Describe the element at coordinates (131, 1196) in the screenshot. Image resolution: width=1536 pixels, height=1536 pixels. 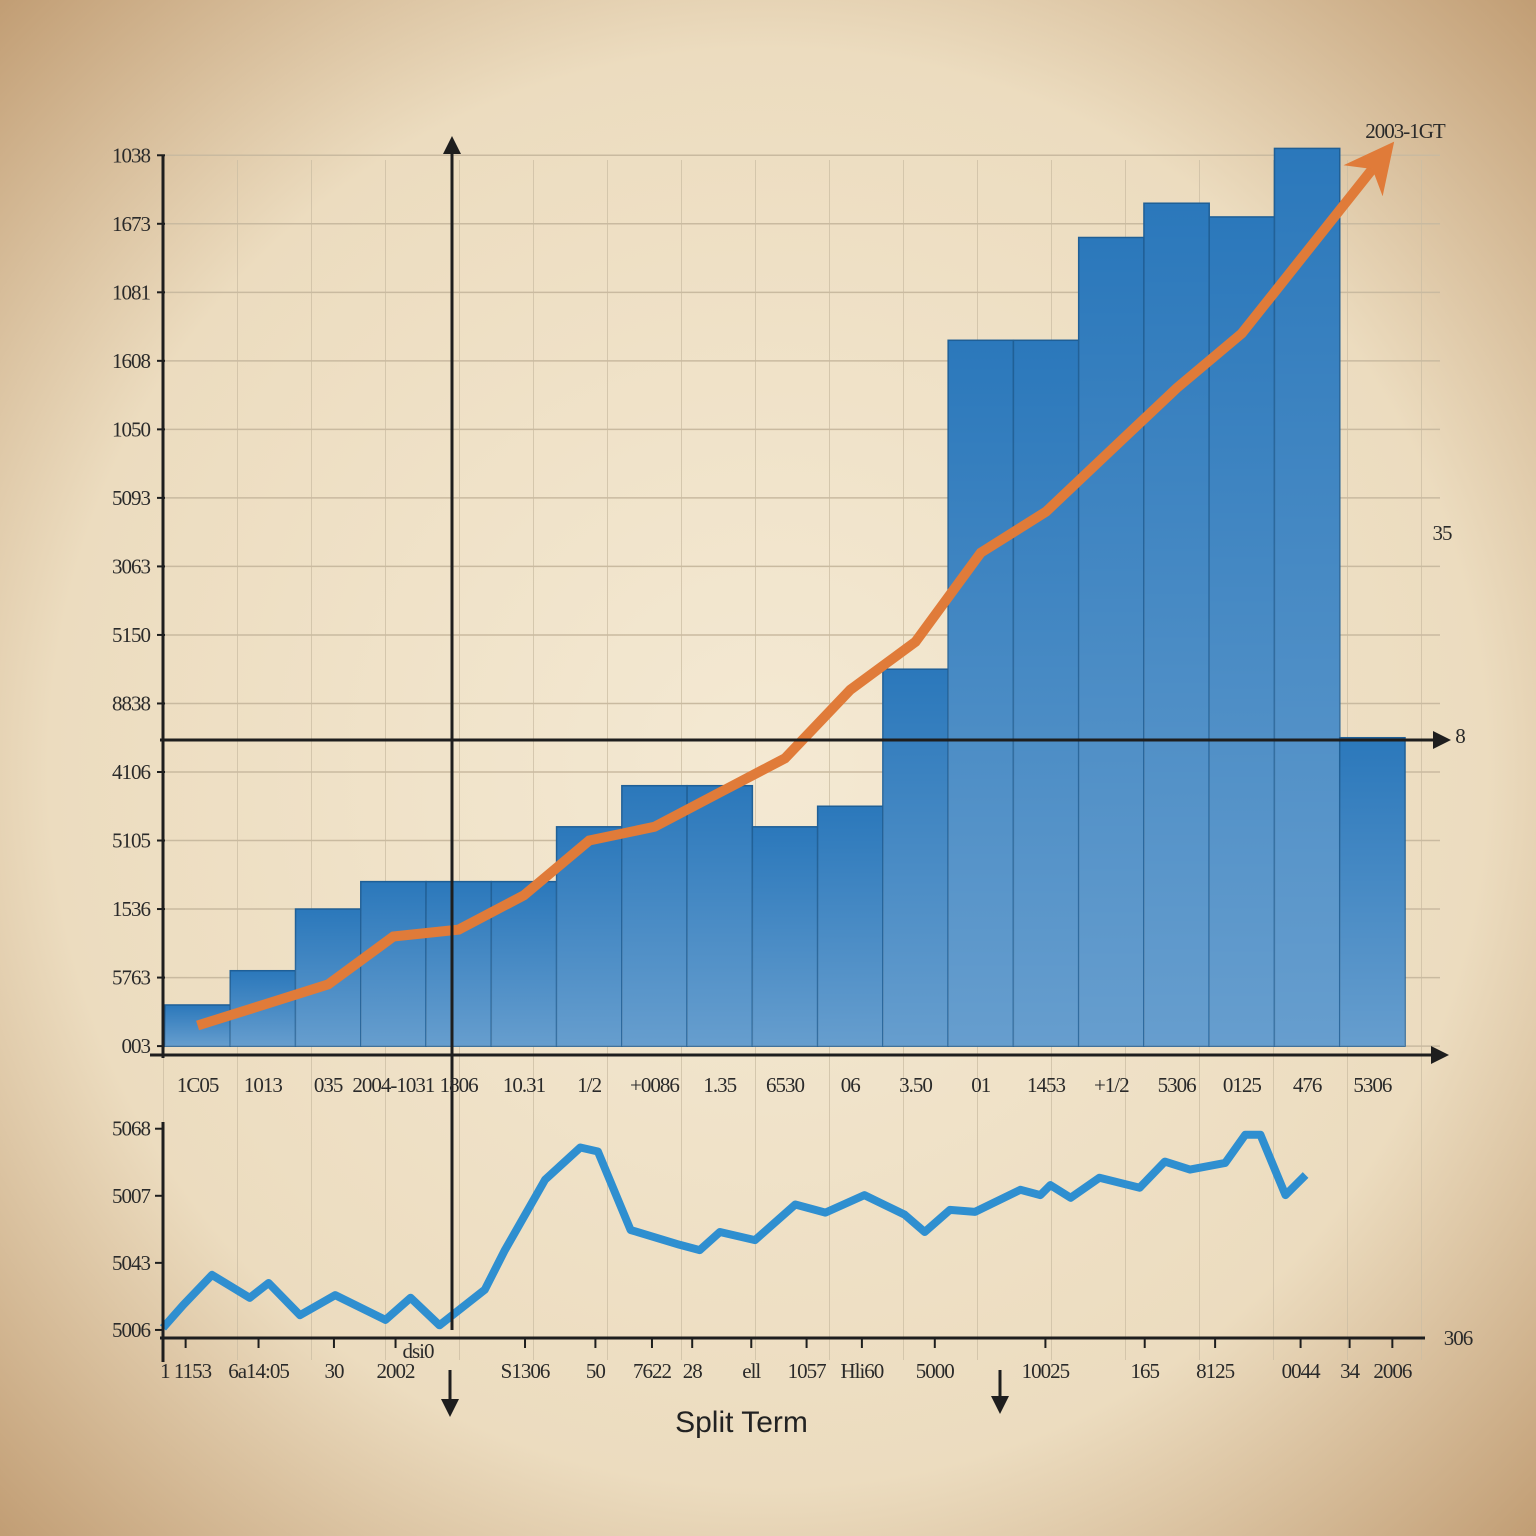
I see `y-tick-label: 5007` at that location.